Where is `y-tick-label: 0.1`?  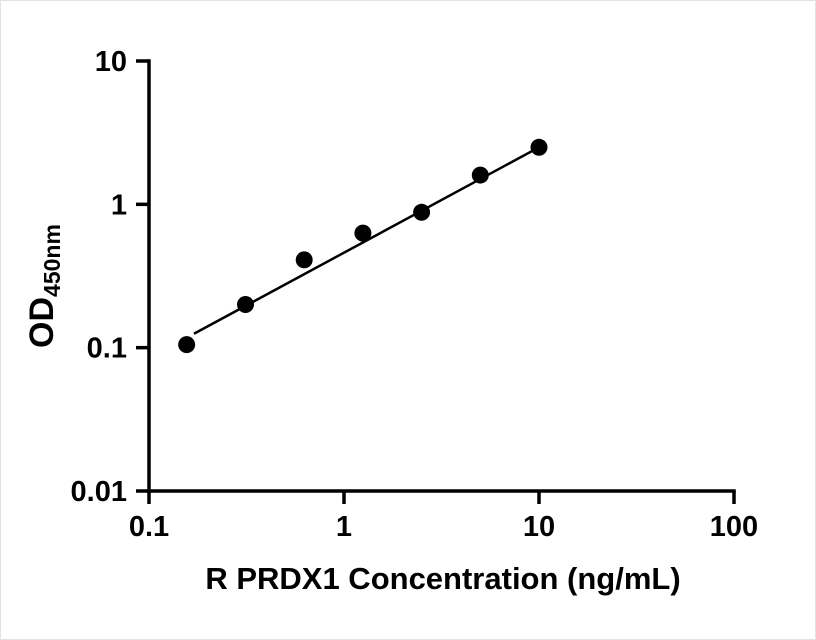 y-tick-label: 0.1 is located at coordinates (107, 349).